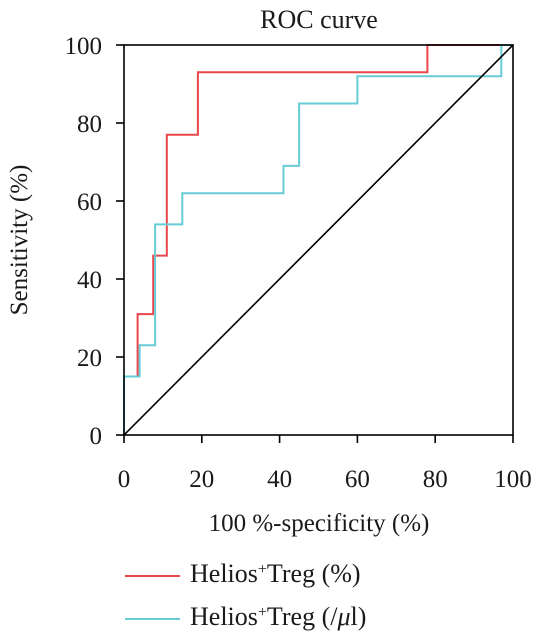 The image size is (538, 644). What do you see at coordinates (96, 436) in the screenshot?
I see `y-tick-label: 0` at bounding box center [96, 436].